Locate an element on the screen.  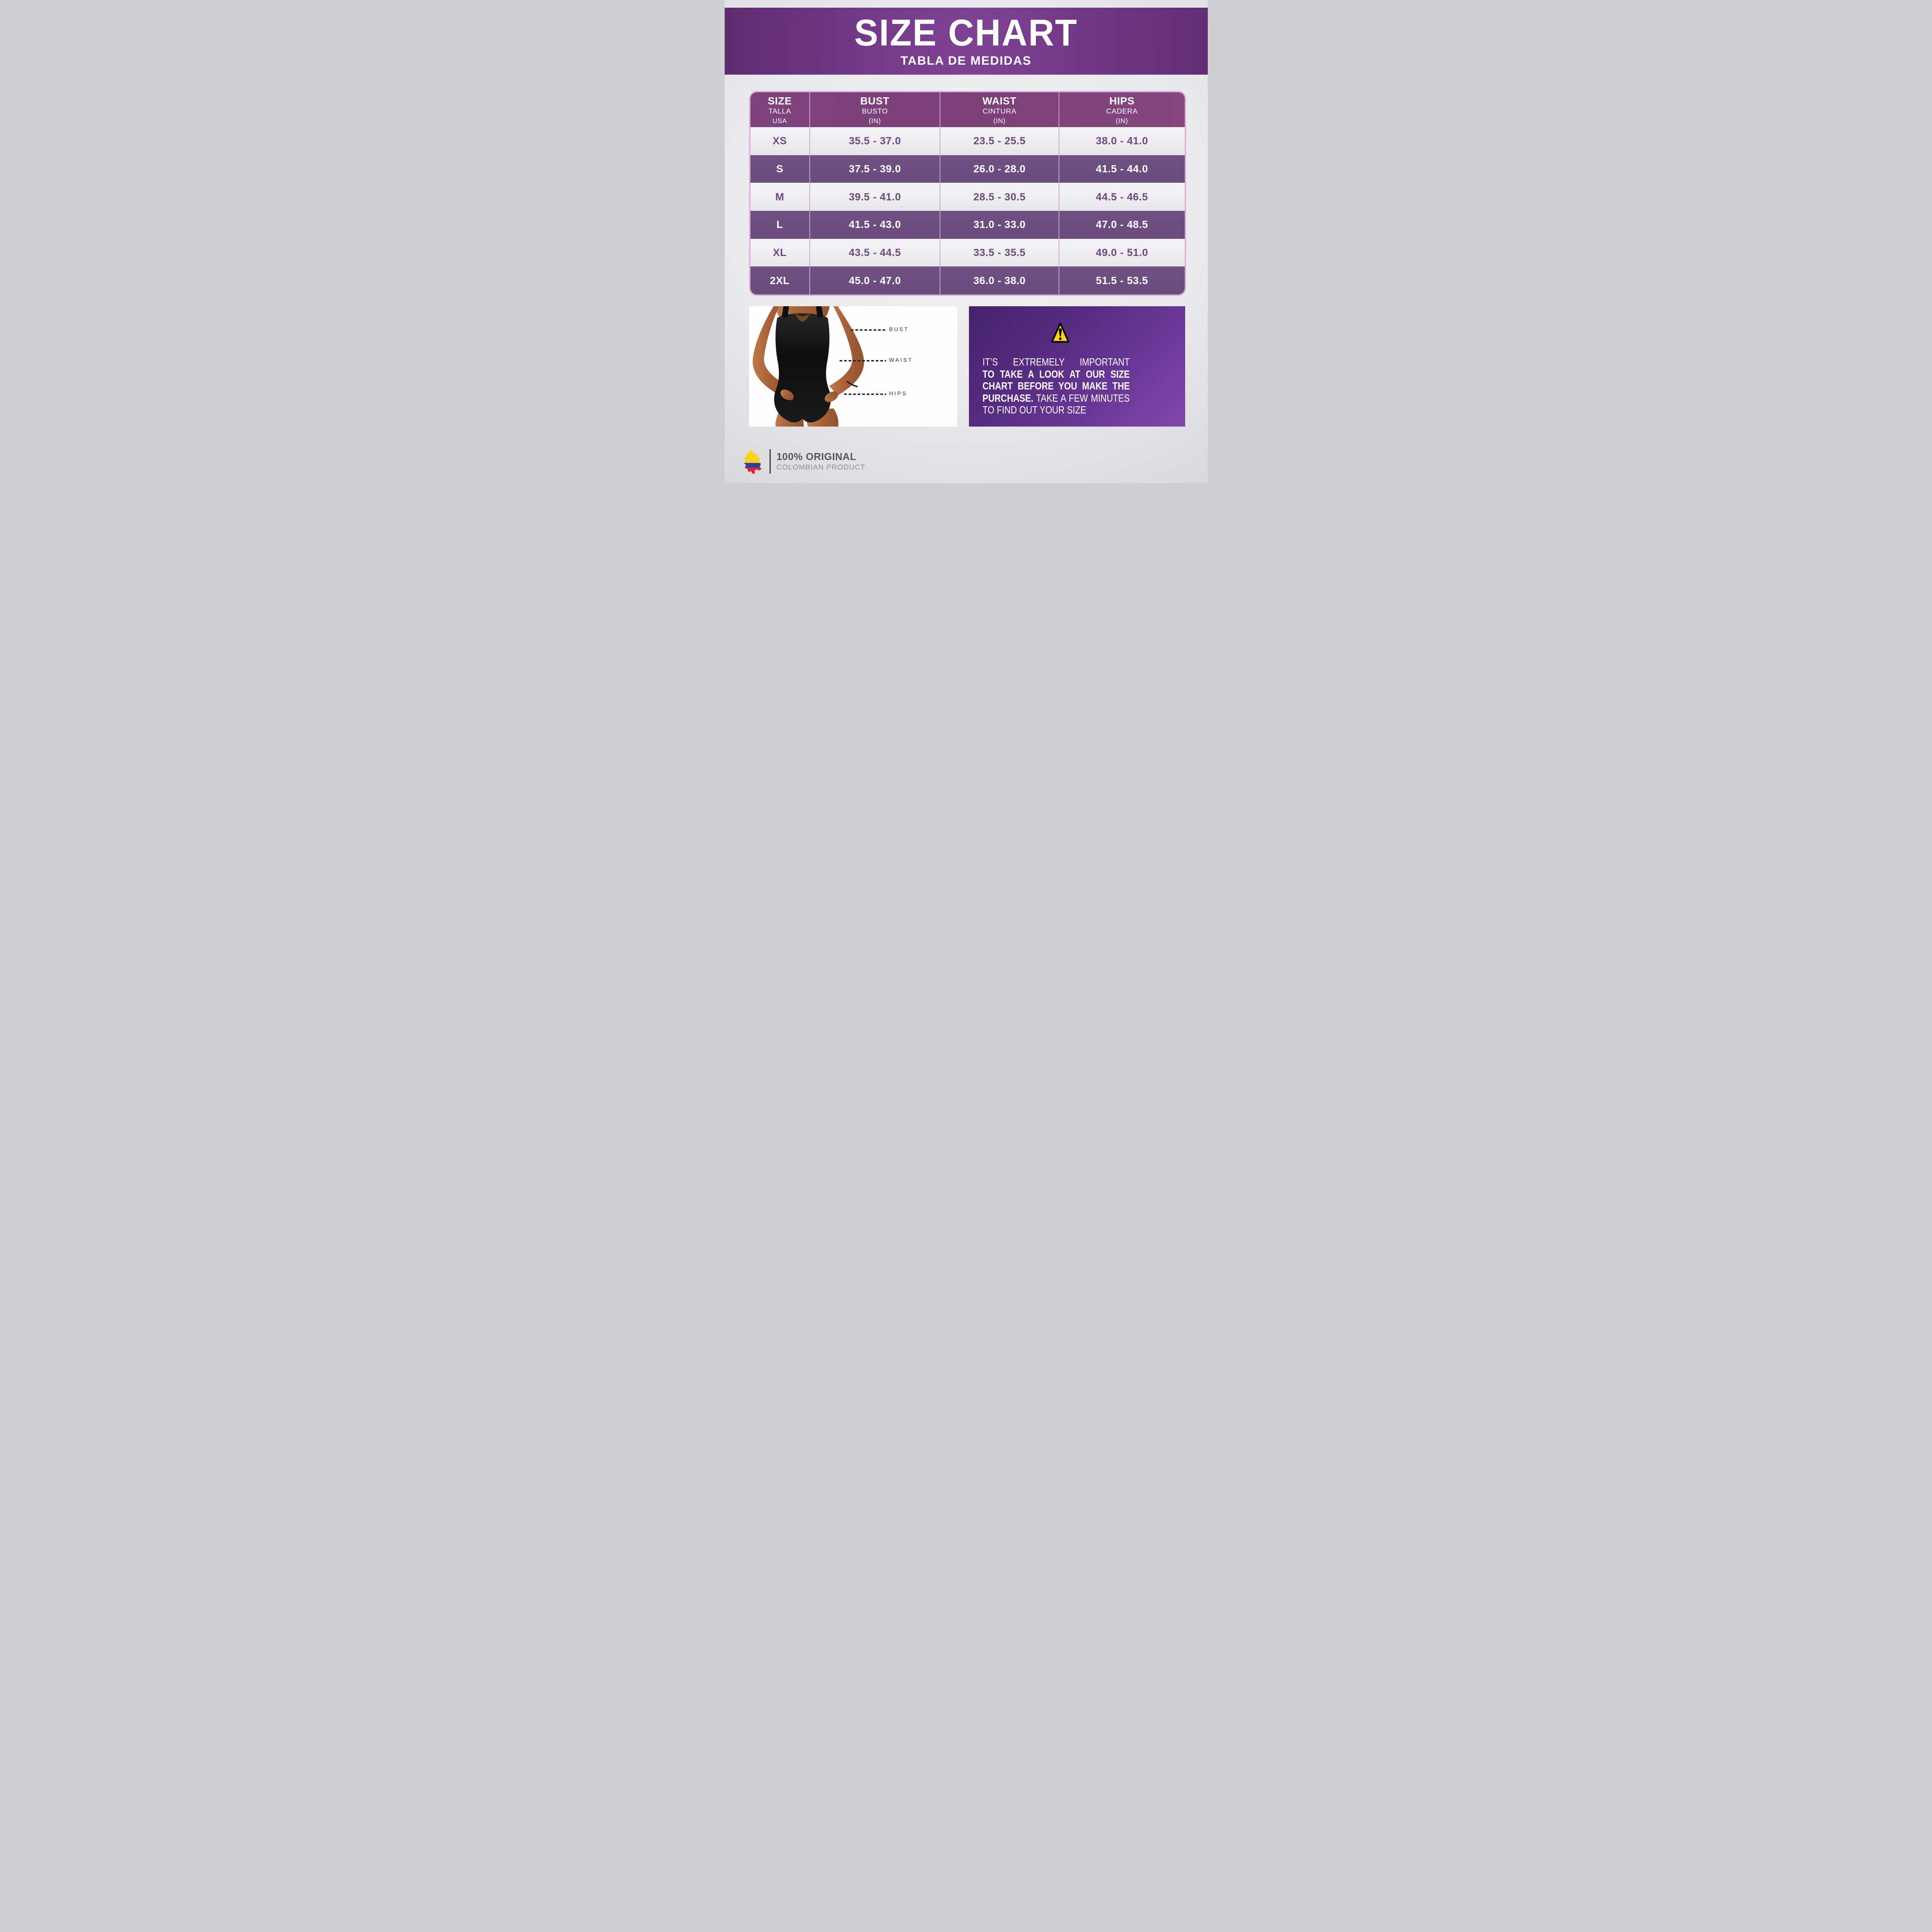
size-cell: XL is located at coordinates (780, 253).